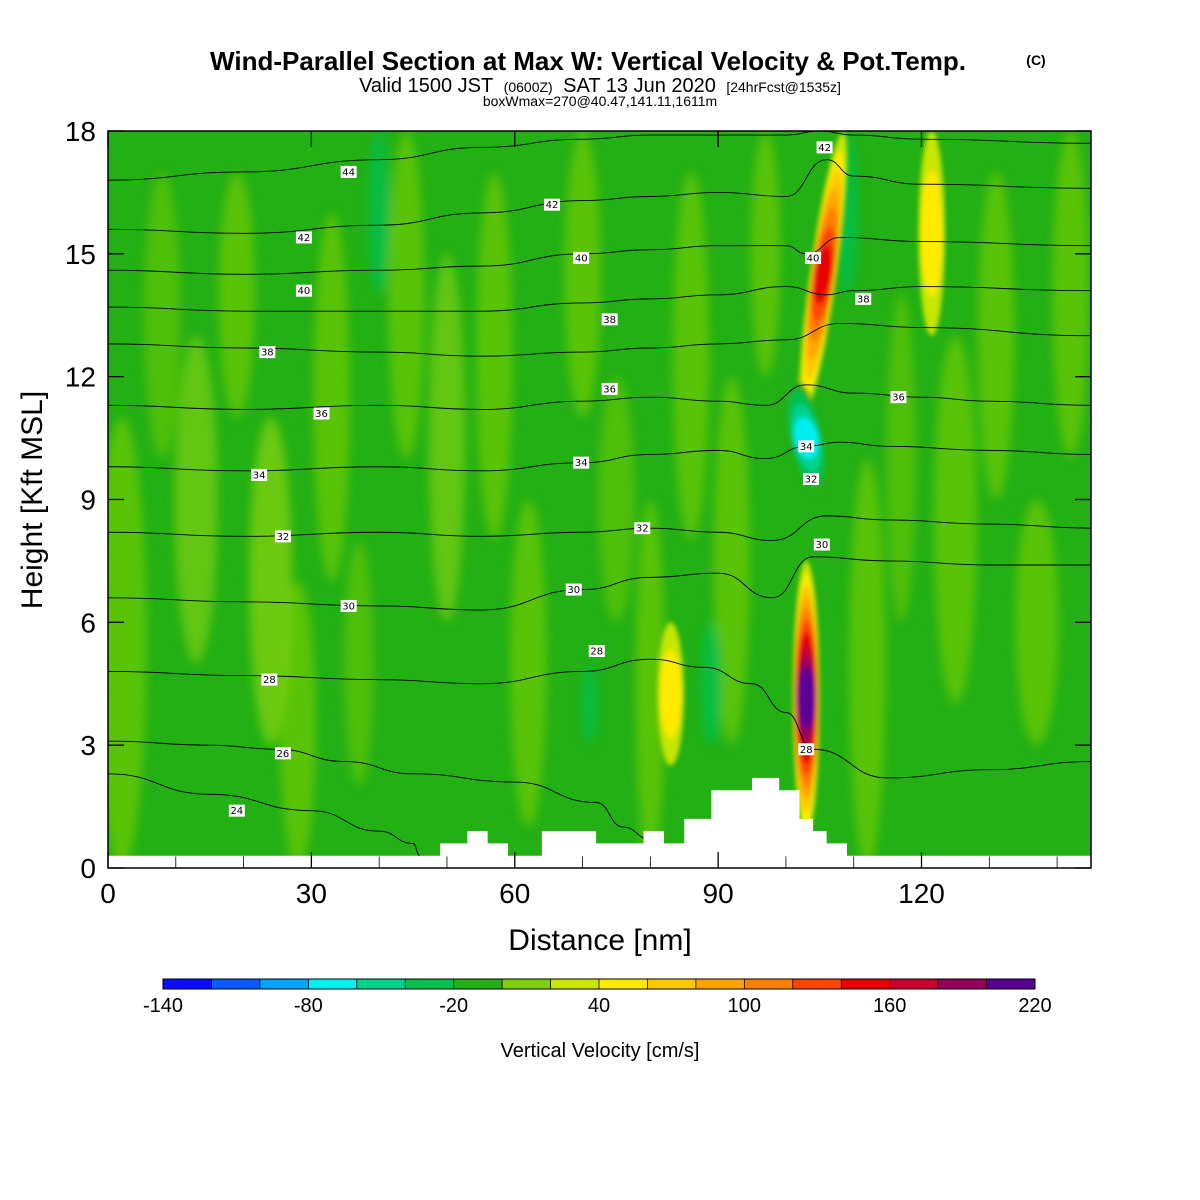 Image resolution: width=1200 pixels, height=1200 pixels. Describe the element at coordinates (514, 893) in the screenshot. I see `x-tick-label: 60` at that location.